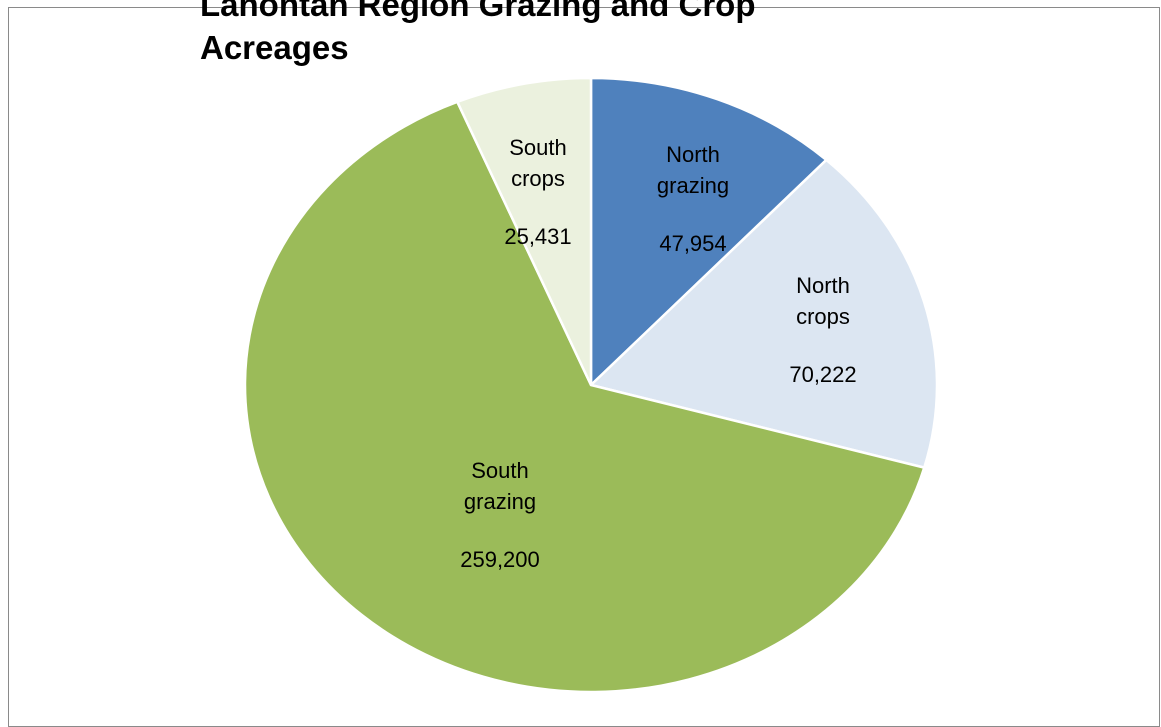 The image size is (1161, 727). I want to click on slice-label-south-crops: South crops 25,431, so click(537, 192).